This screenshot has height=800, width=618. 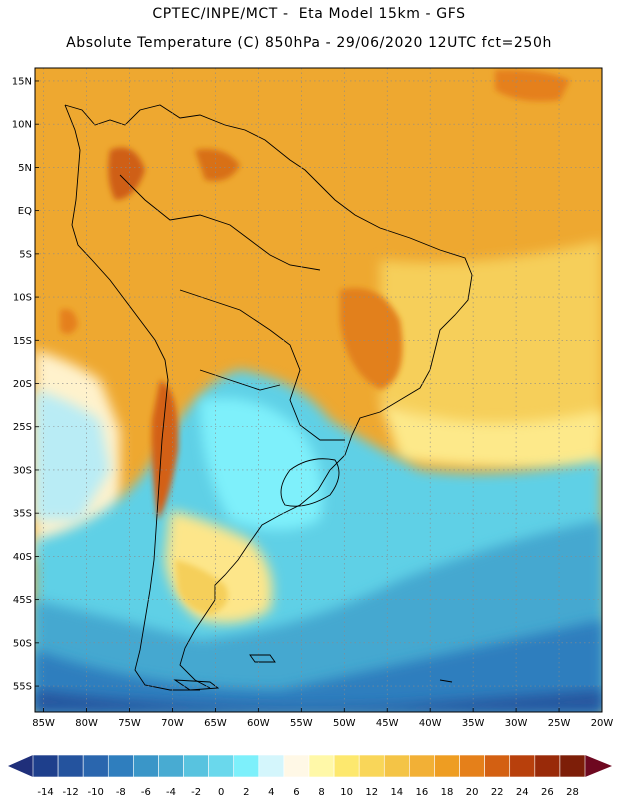 I want to click on lon-label: 25W, so click(x=559, y=723).